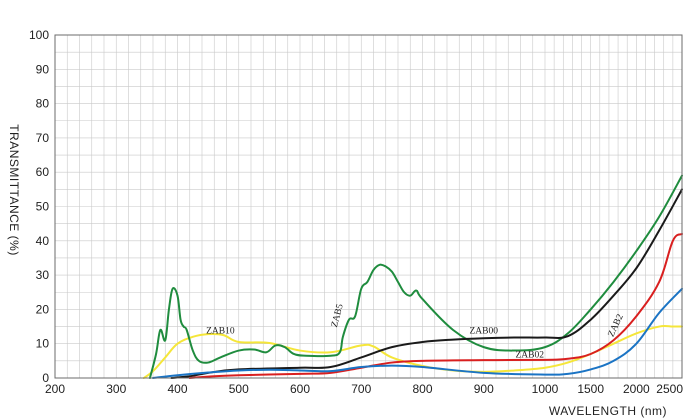 The image size is (687, 420). Describe the element at coordinates (669, 389) in the screenshot. I see `x-tick-label: 2500` at that location.